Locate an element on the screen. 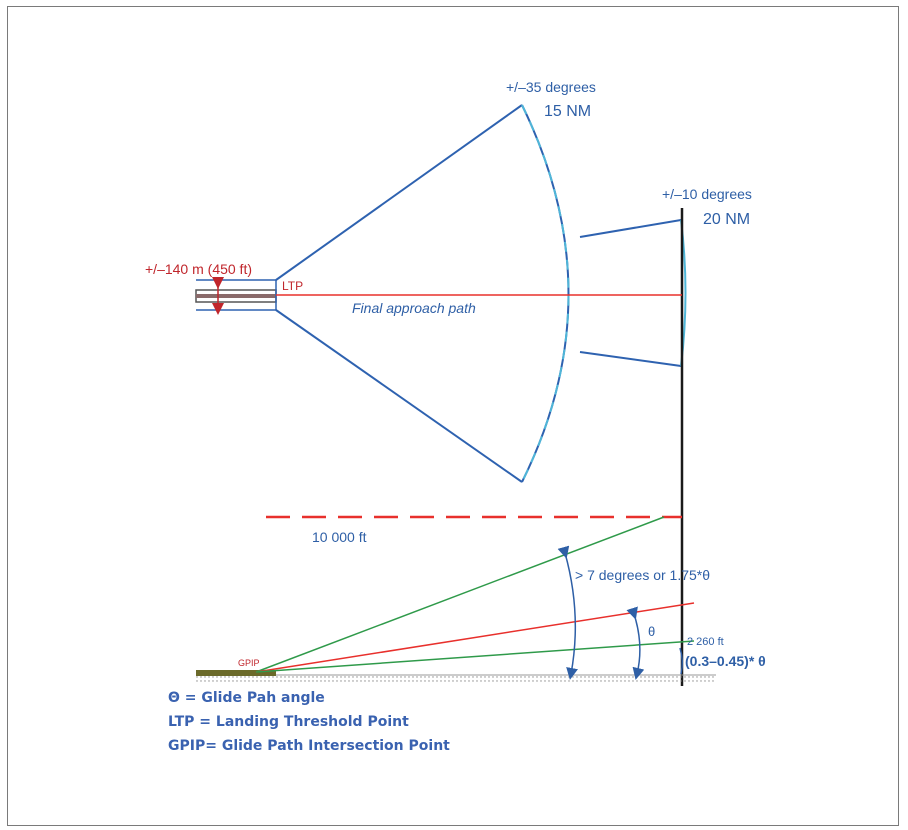  final-approach-label: Final approach path is located at coordinates (414, 308).